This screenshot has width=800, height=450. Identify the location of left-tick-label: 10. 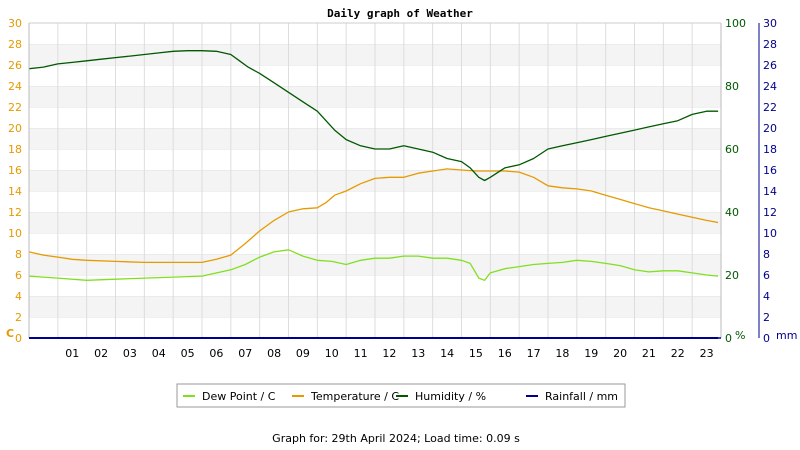
(15, 233).